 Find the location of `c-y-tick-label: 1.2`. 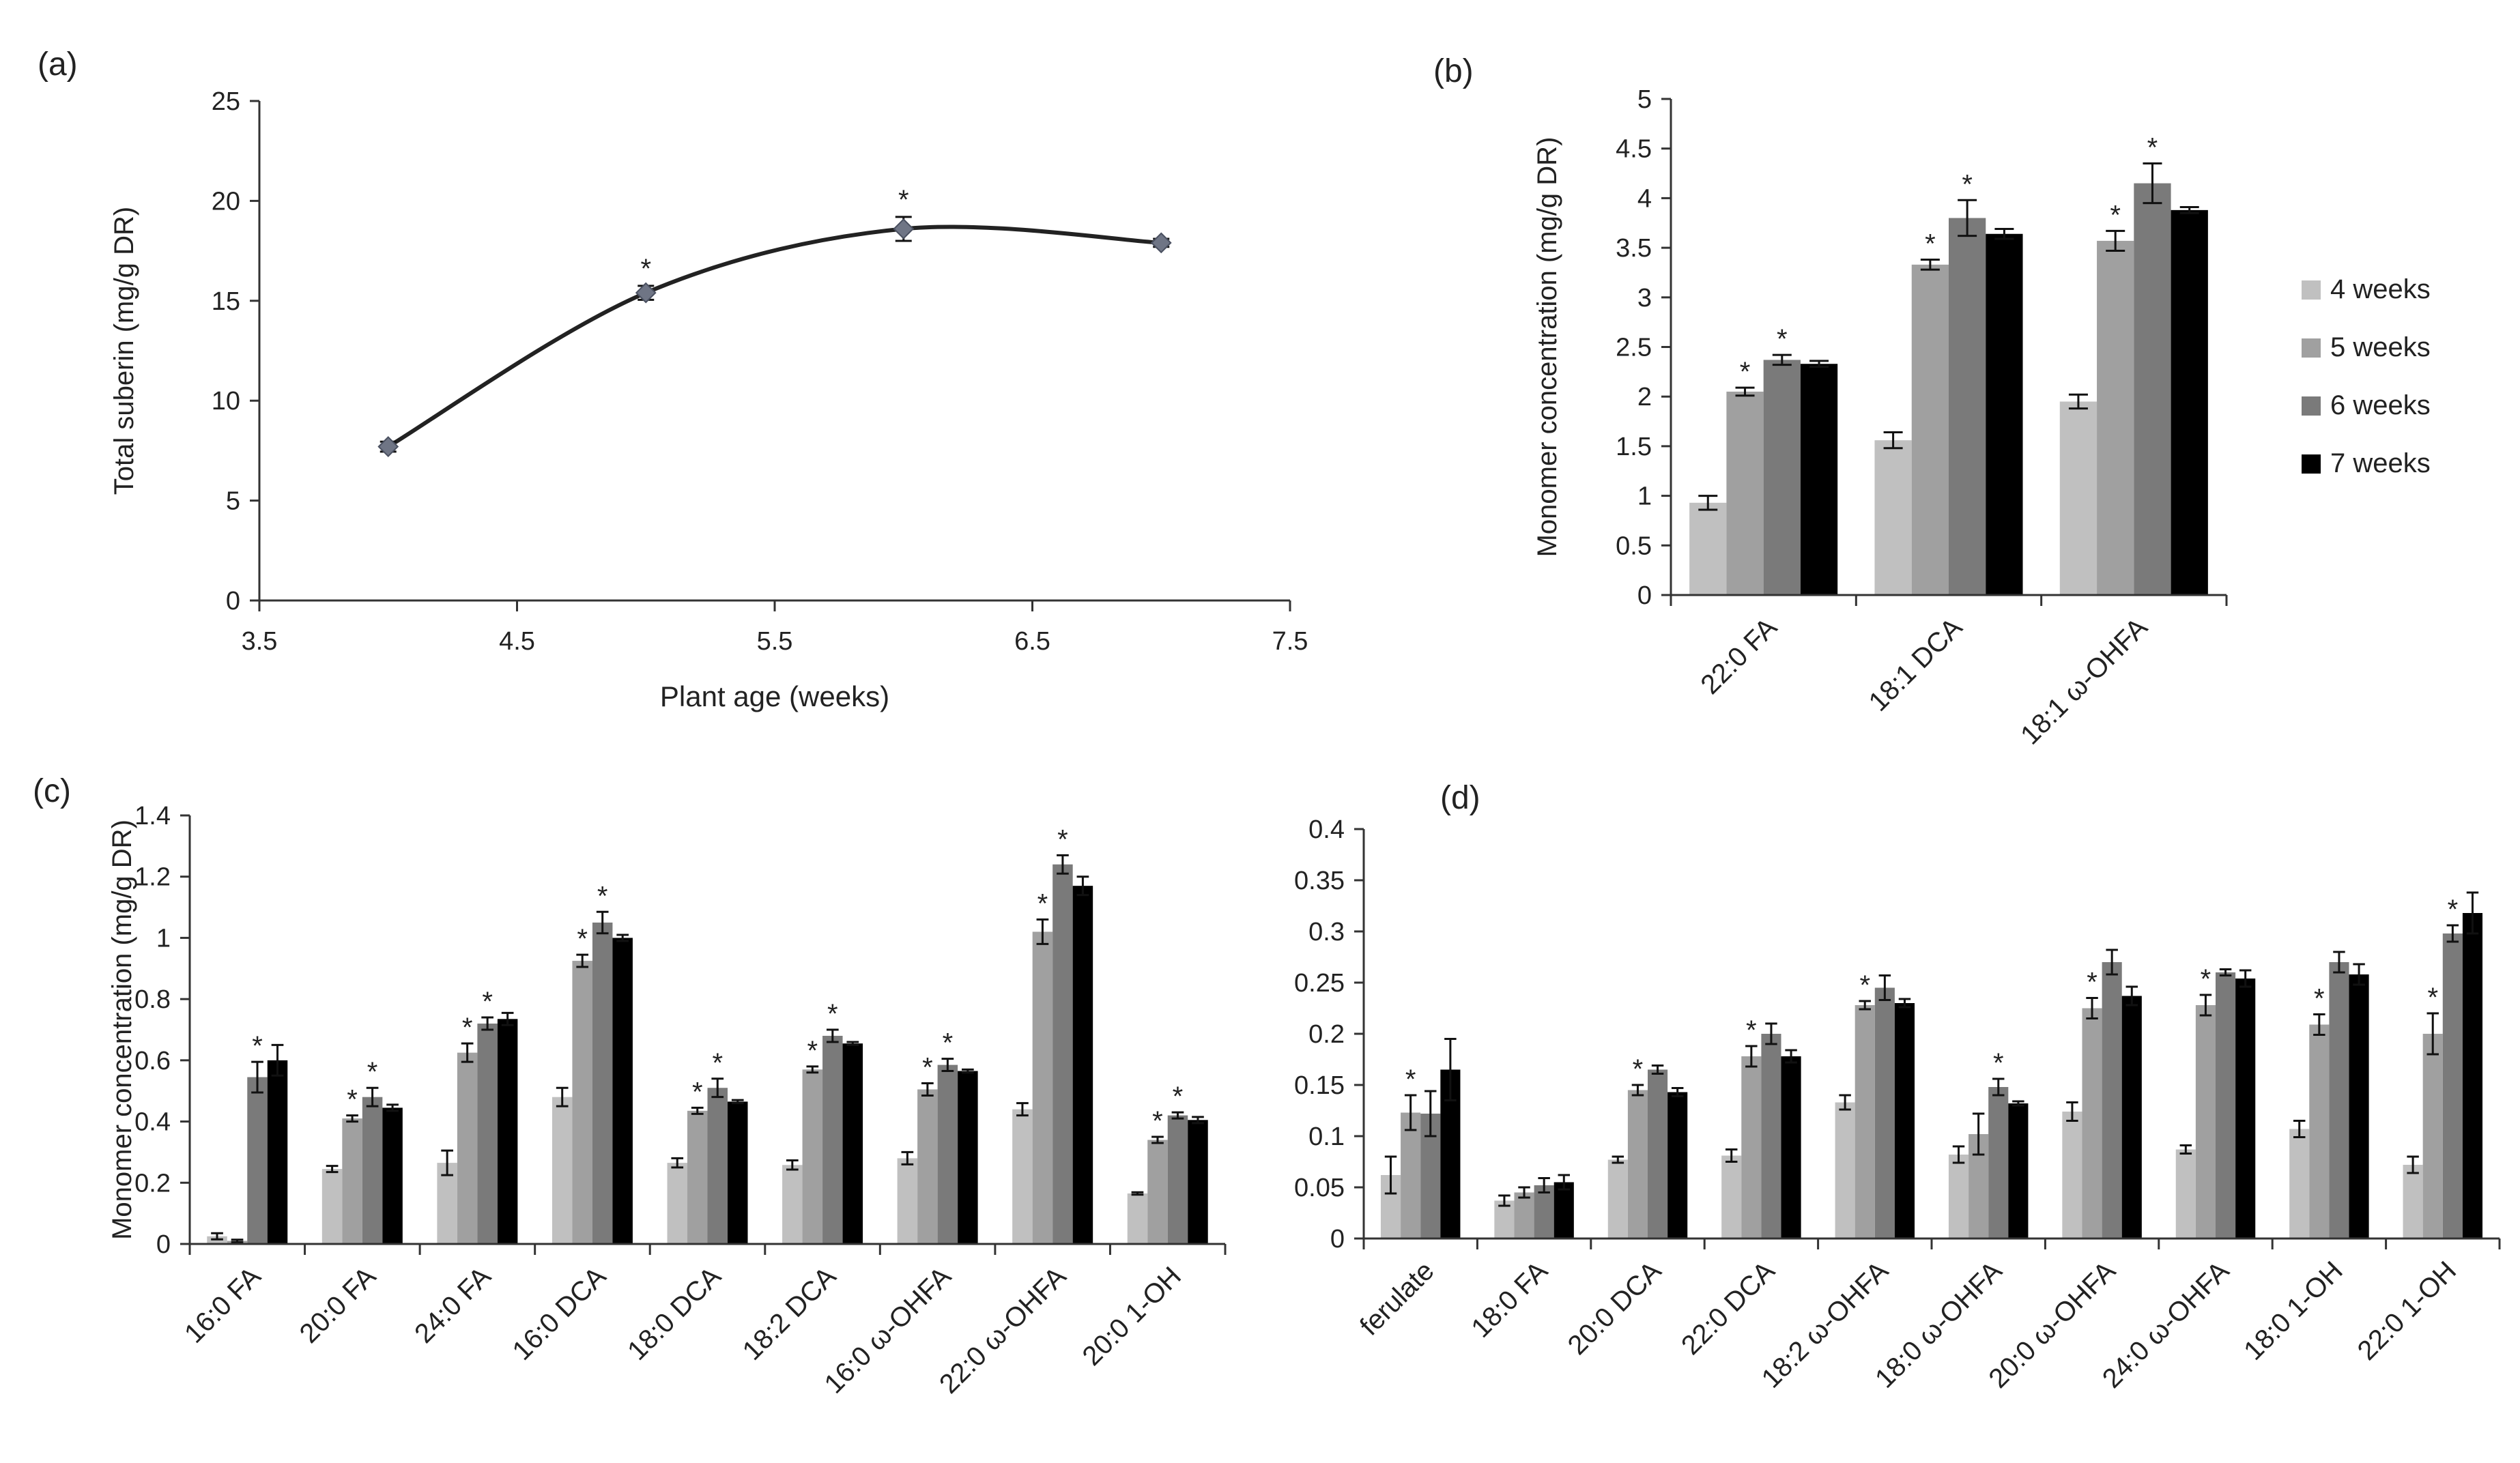

c-y-tick-label: 1.2 is located at coordinates (152, 877).